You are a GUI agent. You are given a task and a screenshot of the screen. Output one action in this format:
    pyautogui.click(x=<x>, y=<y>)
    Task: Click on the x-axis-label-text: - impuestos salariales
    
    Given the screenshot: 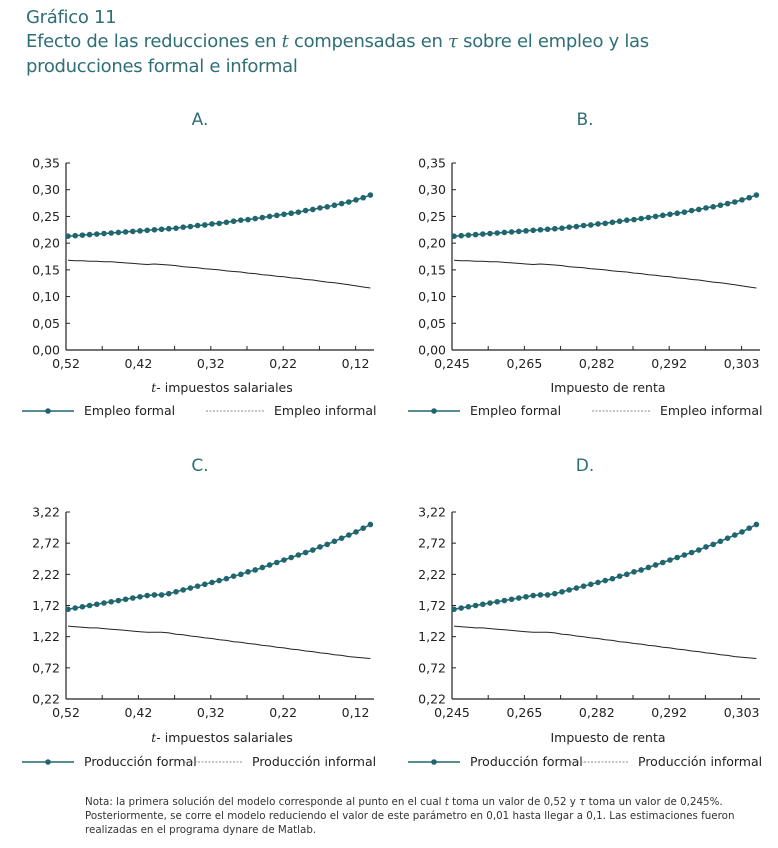 What is the action you would take?
    pyautogui.click(x=224, y=737)
    